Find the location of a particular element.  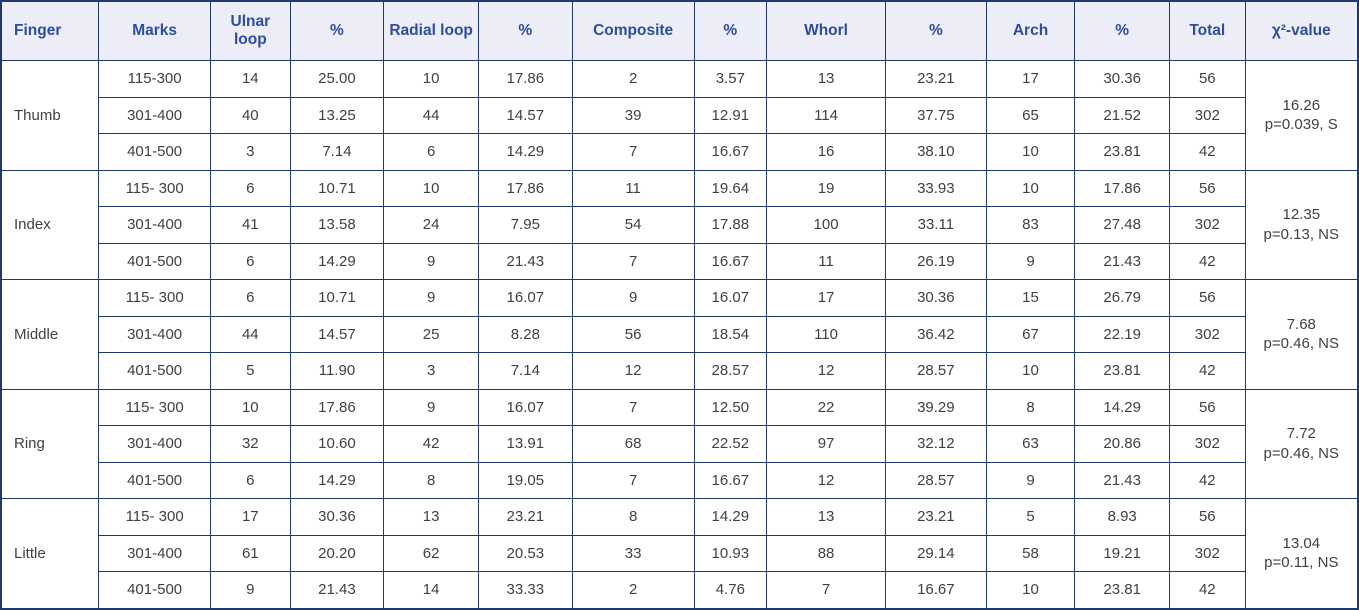

data-cell: 21.43 is located at coordinates (337, 590).